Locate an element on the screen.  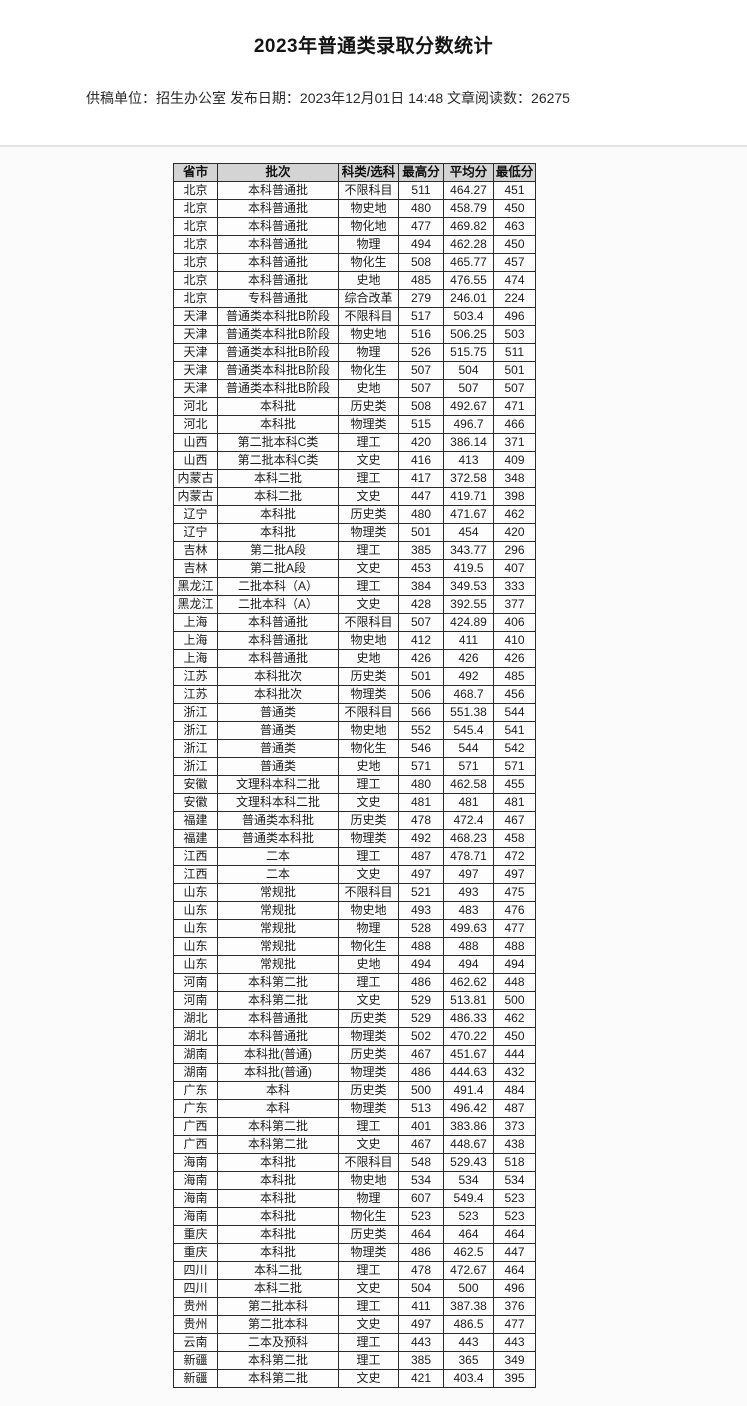
table-cell-min-score: 477 is located at coordinates (514, 1324).